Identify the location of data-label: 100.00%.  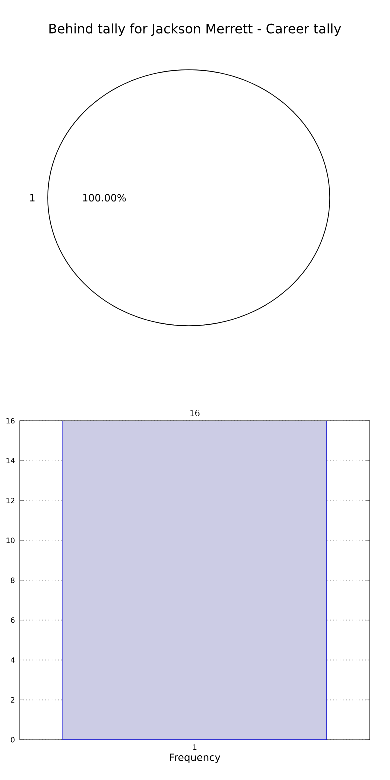
(104, 198).